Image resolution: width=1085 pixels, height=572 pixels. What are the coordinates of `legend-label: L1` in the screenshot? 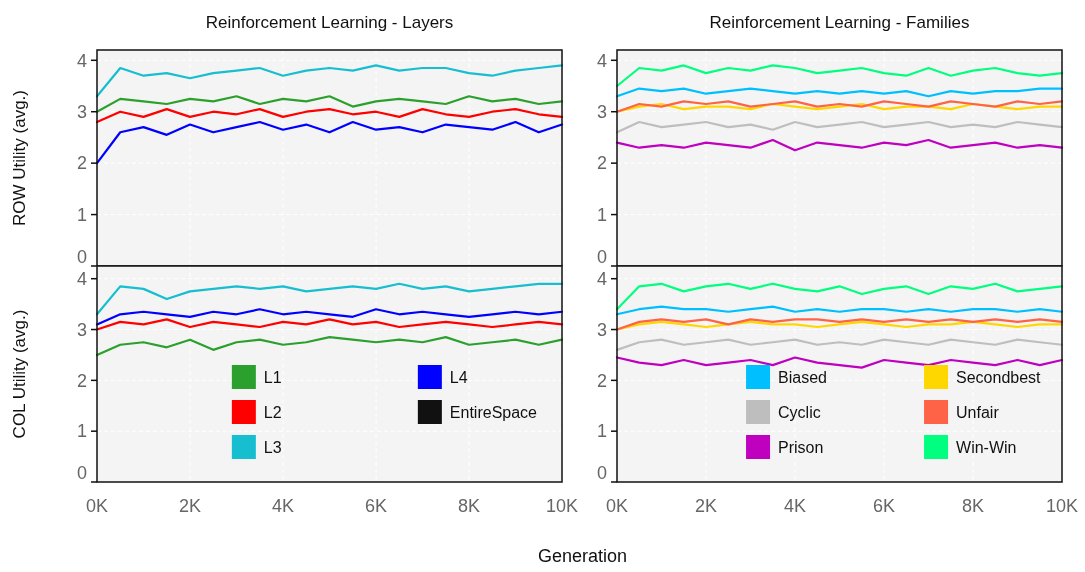 It's located at (272, 377).